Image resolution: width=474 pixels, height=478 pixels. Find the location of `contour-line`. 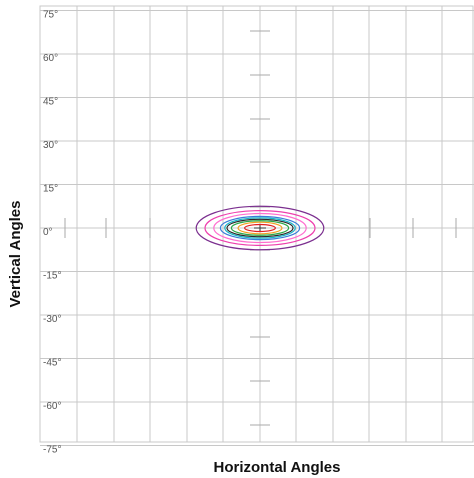

contour-line is located at coordinates (260, 228).